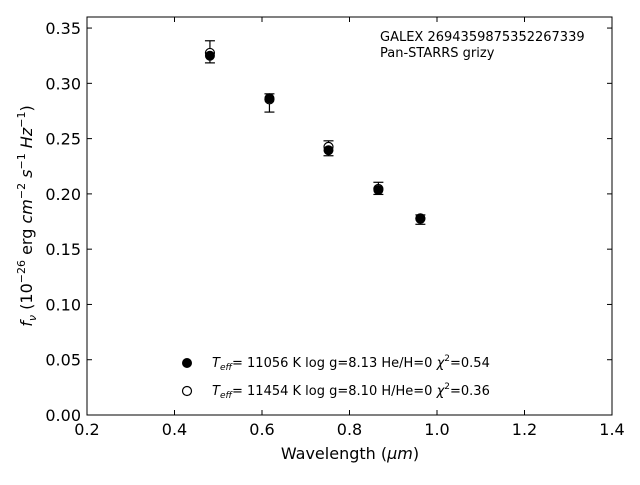 The image size is (640, 485). Describe the element at coordinates (351, 363) in the screenshot. I see `legend-entry-1: Teff= 11056 K log g=8.13 He/H=0 χ2=0.54` at that location.